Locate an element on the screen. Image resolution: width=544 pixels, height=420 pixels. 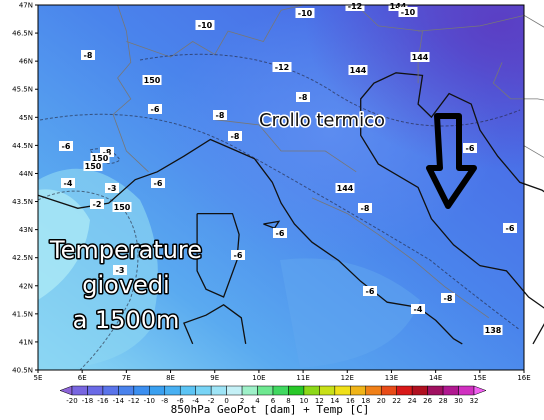
colorbar-label: 18 is located at coordinates (365, 401).